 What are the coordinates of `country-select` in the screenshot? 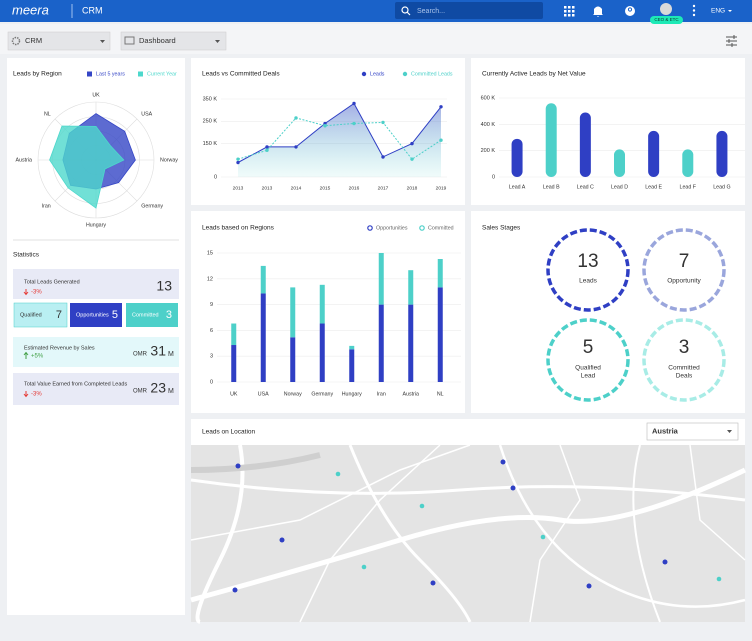 It's located at (692, 431).